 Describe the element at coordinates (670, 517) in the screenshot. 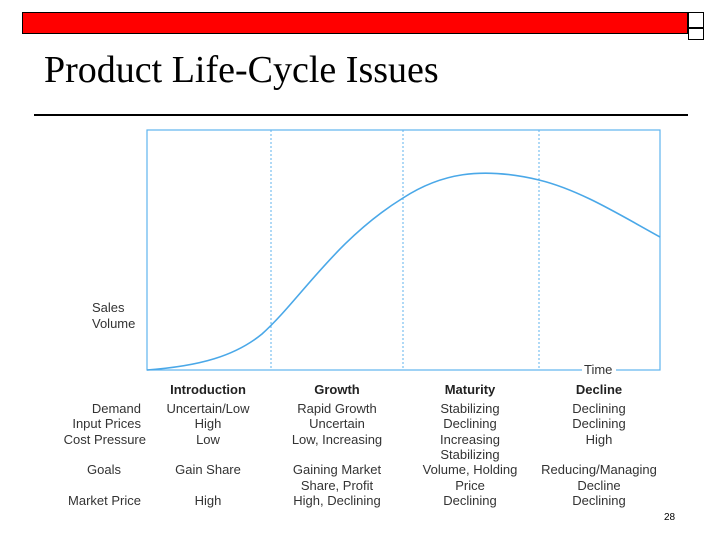

I see `page-number: 28` at that location.